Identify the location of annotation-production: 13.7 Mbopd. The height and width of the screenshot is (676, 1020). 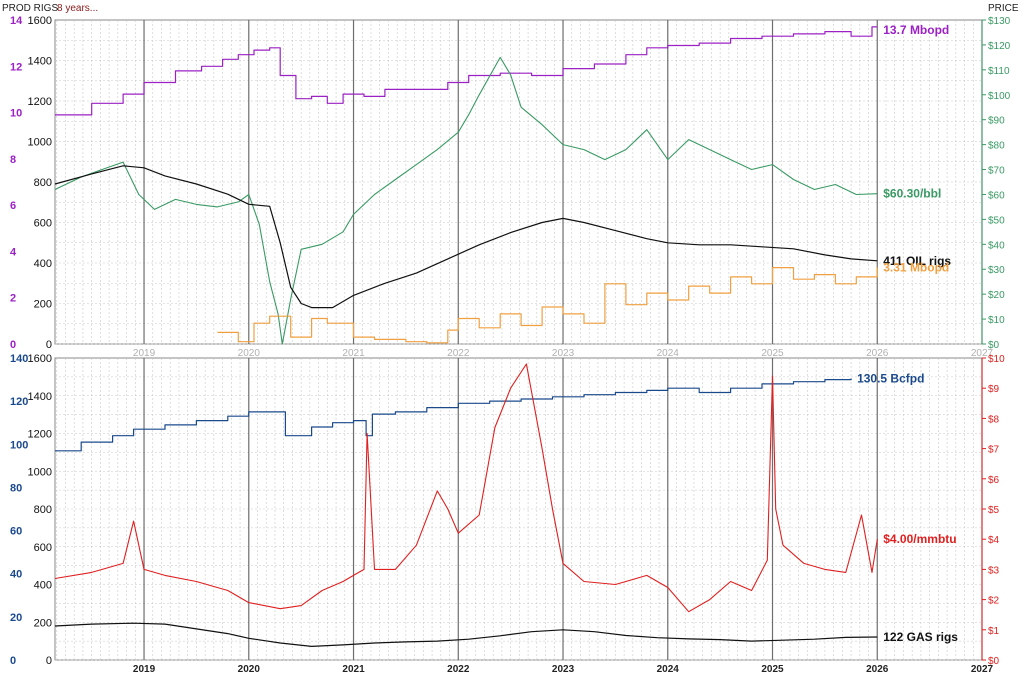
(916, 30).